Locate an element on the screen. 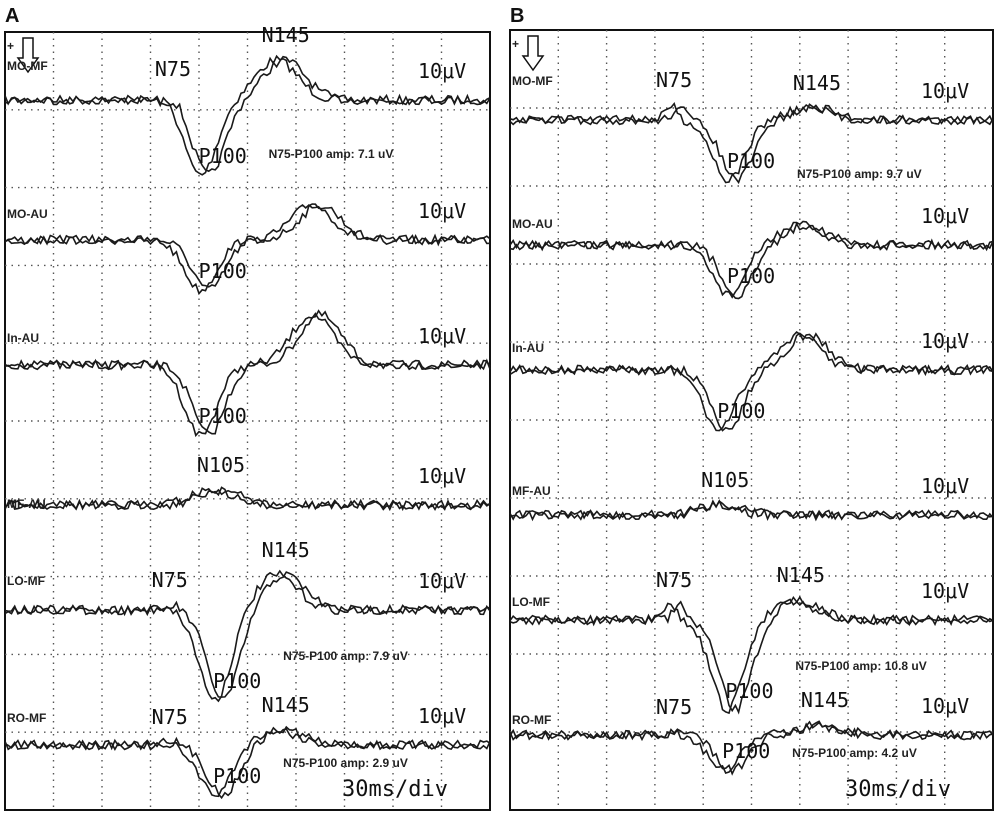 Image resolution: width=1000 pixels, height=821 pixels. panel-letter: A is located at coordinates (12, 16).